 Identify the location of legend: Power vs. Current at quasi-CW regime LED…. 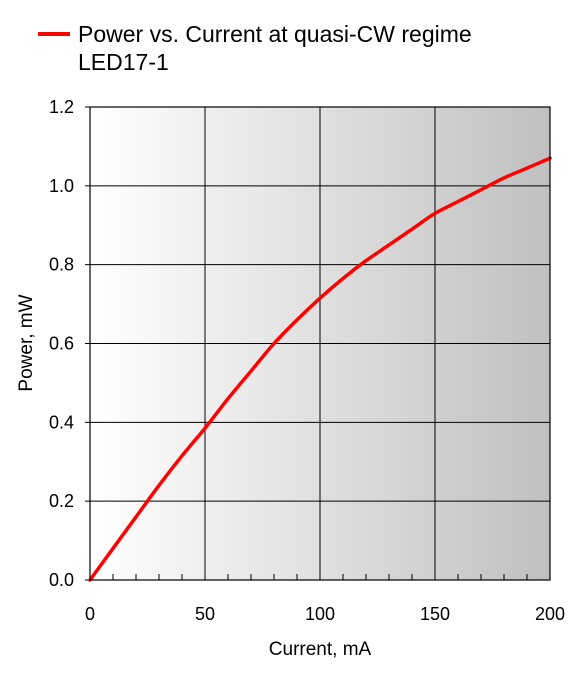
(255, 48).